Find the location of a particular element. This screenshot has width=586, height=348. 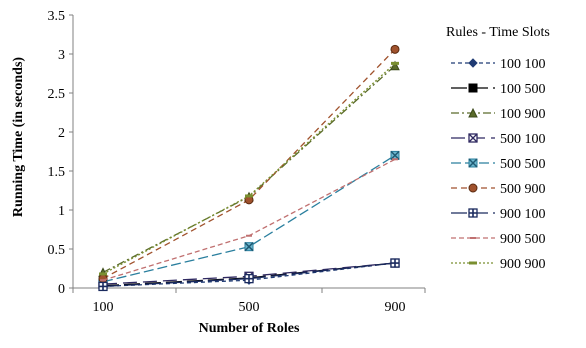

marker-square is located at coordinates (473, 88).